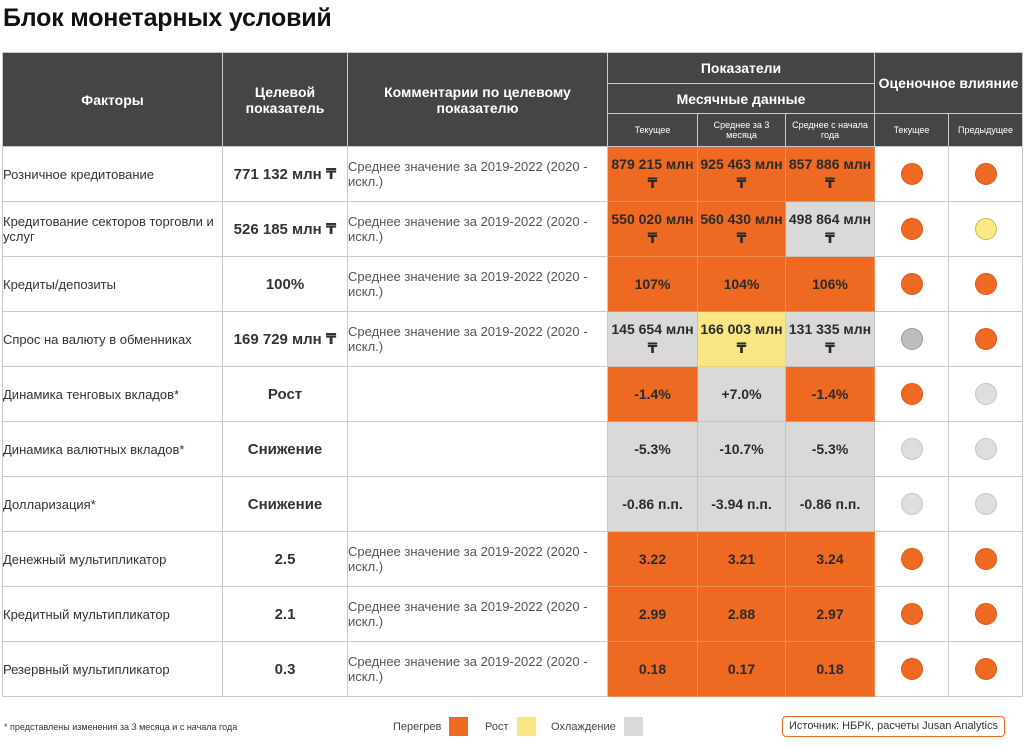 This screenshot has width=1024, height=748. Describe the element at coordinates (112, 229) in the screenshot. I see `factor-cell: Кредитование секторов торговли и услуг` at that location.